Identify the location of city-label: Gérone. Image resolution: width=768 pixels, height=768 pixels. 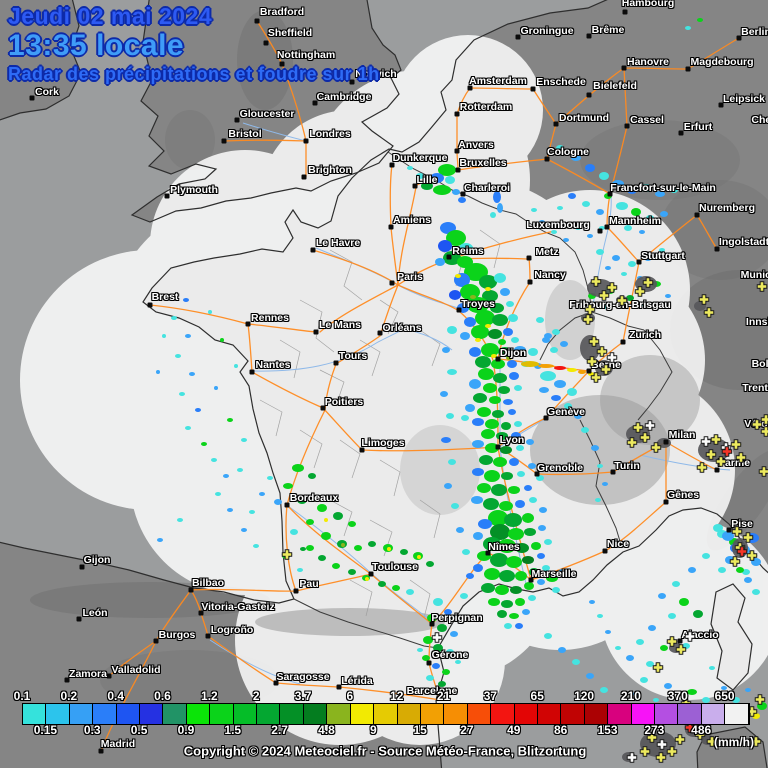
(450, 655).